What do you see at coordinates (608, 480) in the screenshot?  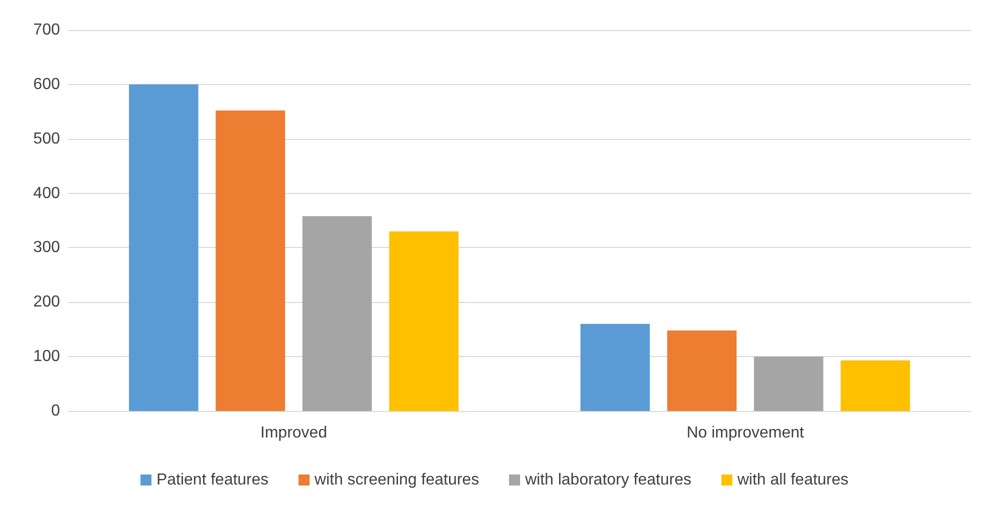 I see `legend-label: with laboratory features` at bounding box center [608, 480].